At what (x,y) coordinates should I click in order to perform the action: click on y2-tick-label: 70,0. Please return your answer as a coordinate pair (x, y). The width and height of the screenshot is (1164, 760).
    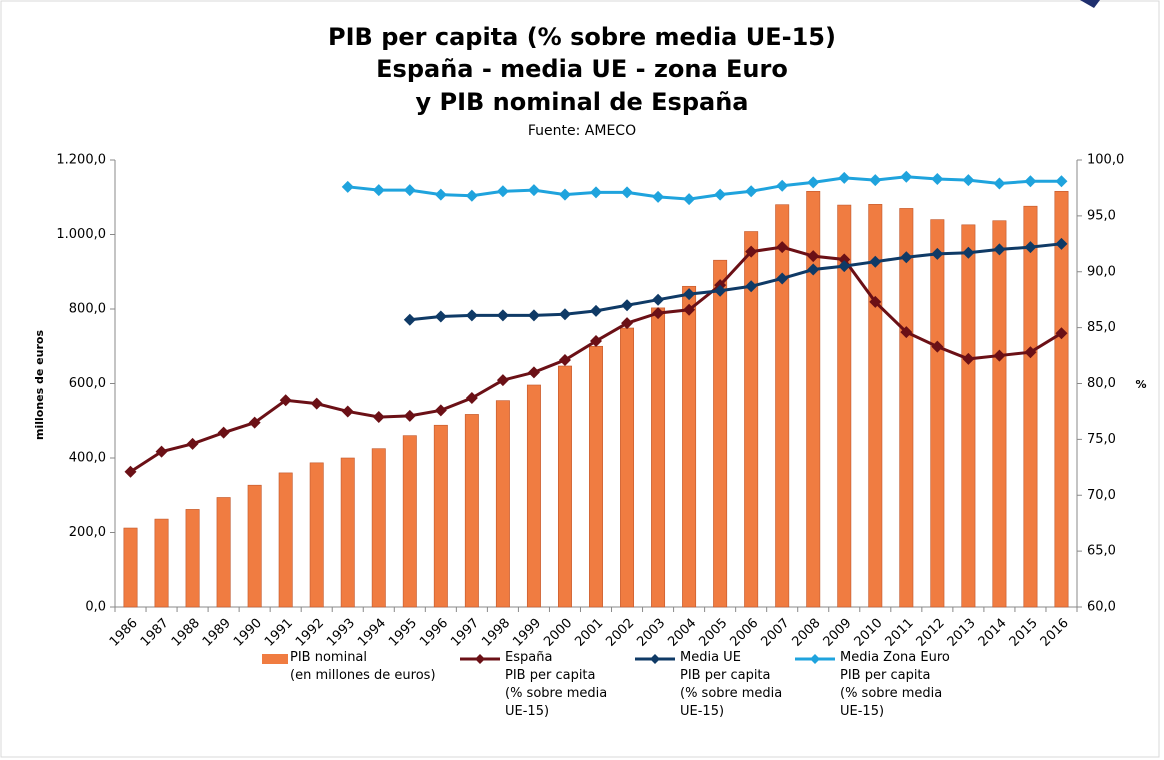
    Looking at the image, I should click on (1101, 495).